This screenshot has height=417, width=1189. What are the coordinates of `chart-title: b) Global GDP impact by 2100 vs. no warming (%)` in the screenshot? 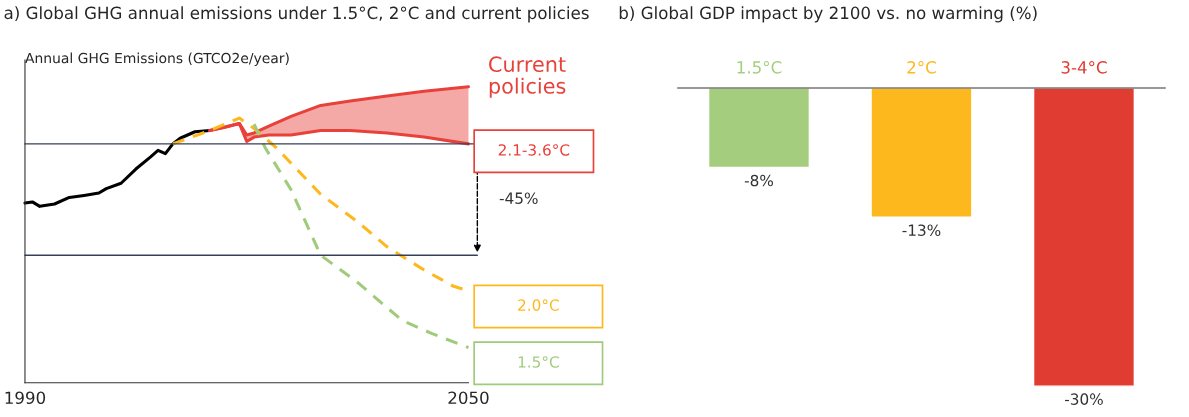 It's located at (828, 14).